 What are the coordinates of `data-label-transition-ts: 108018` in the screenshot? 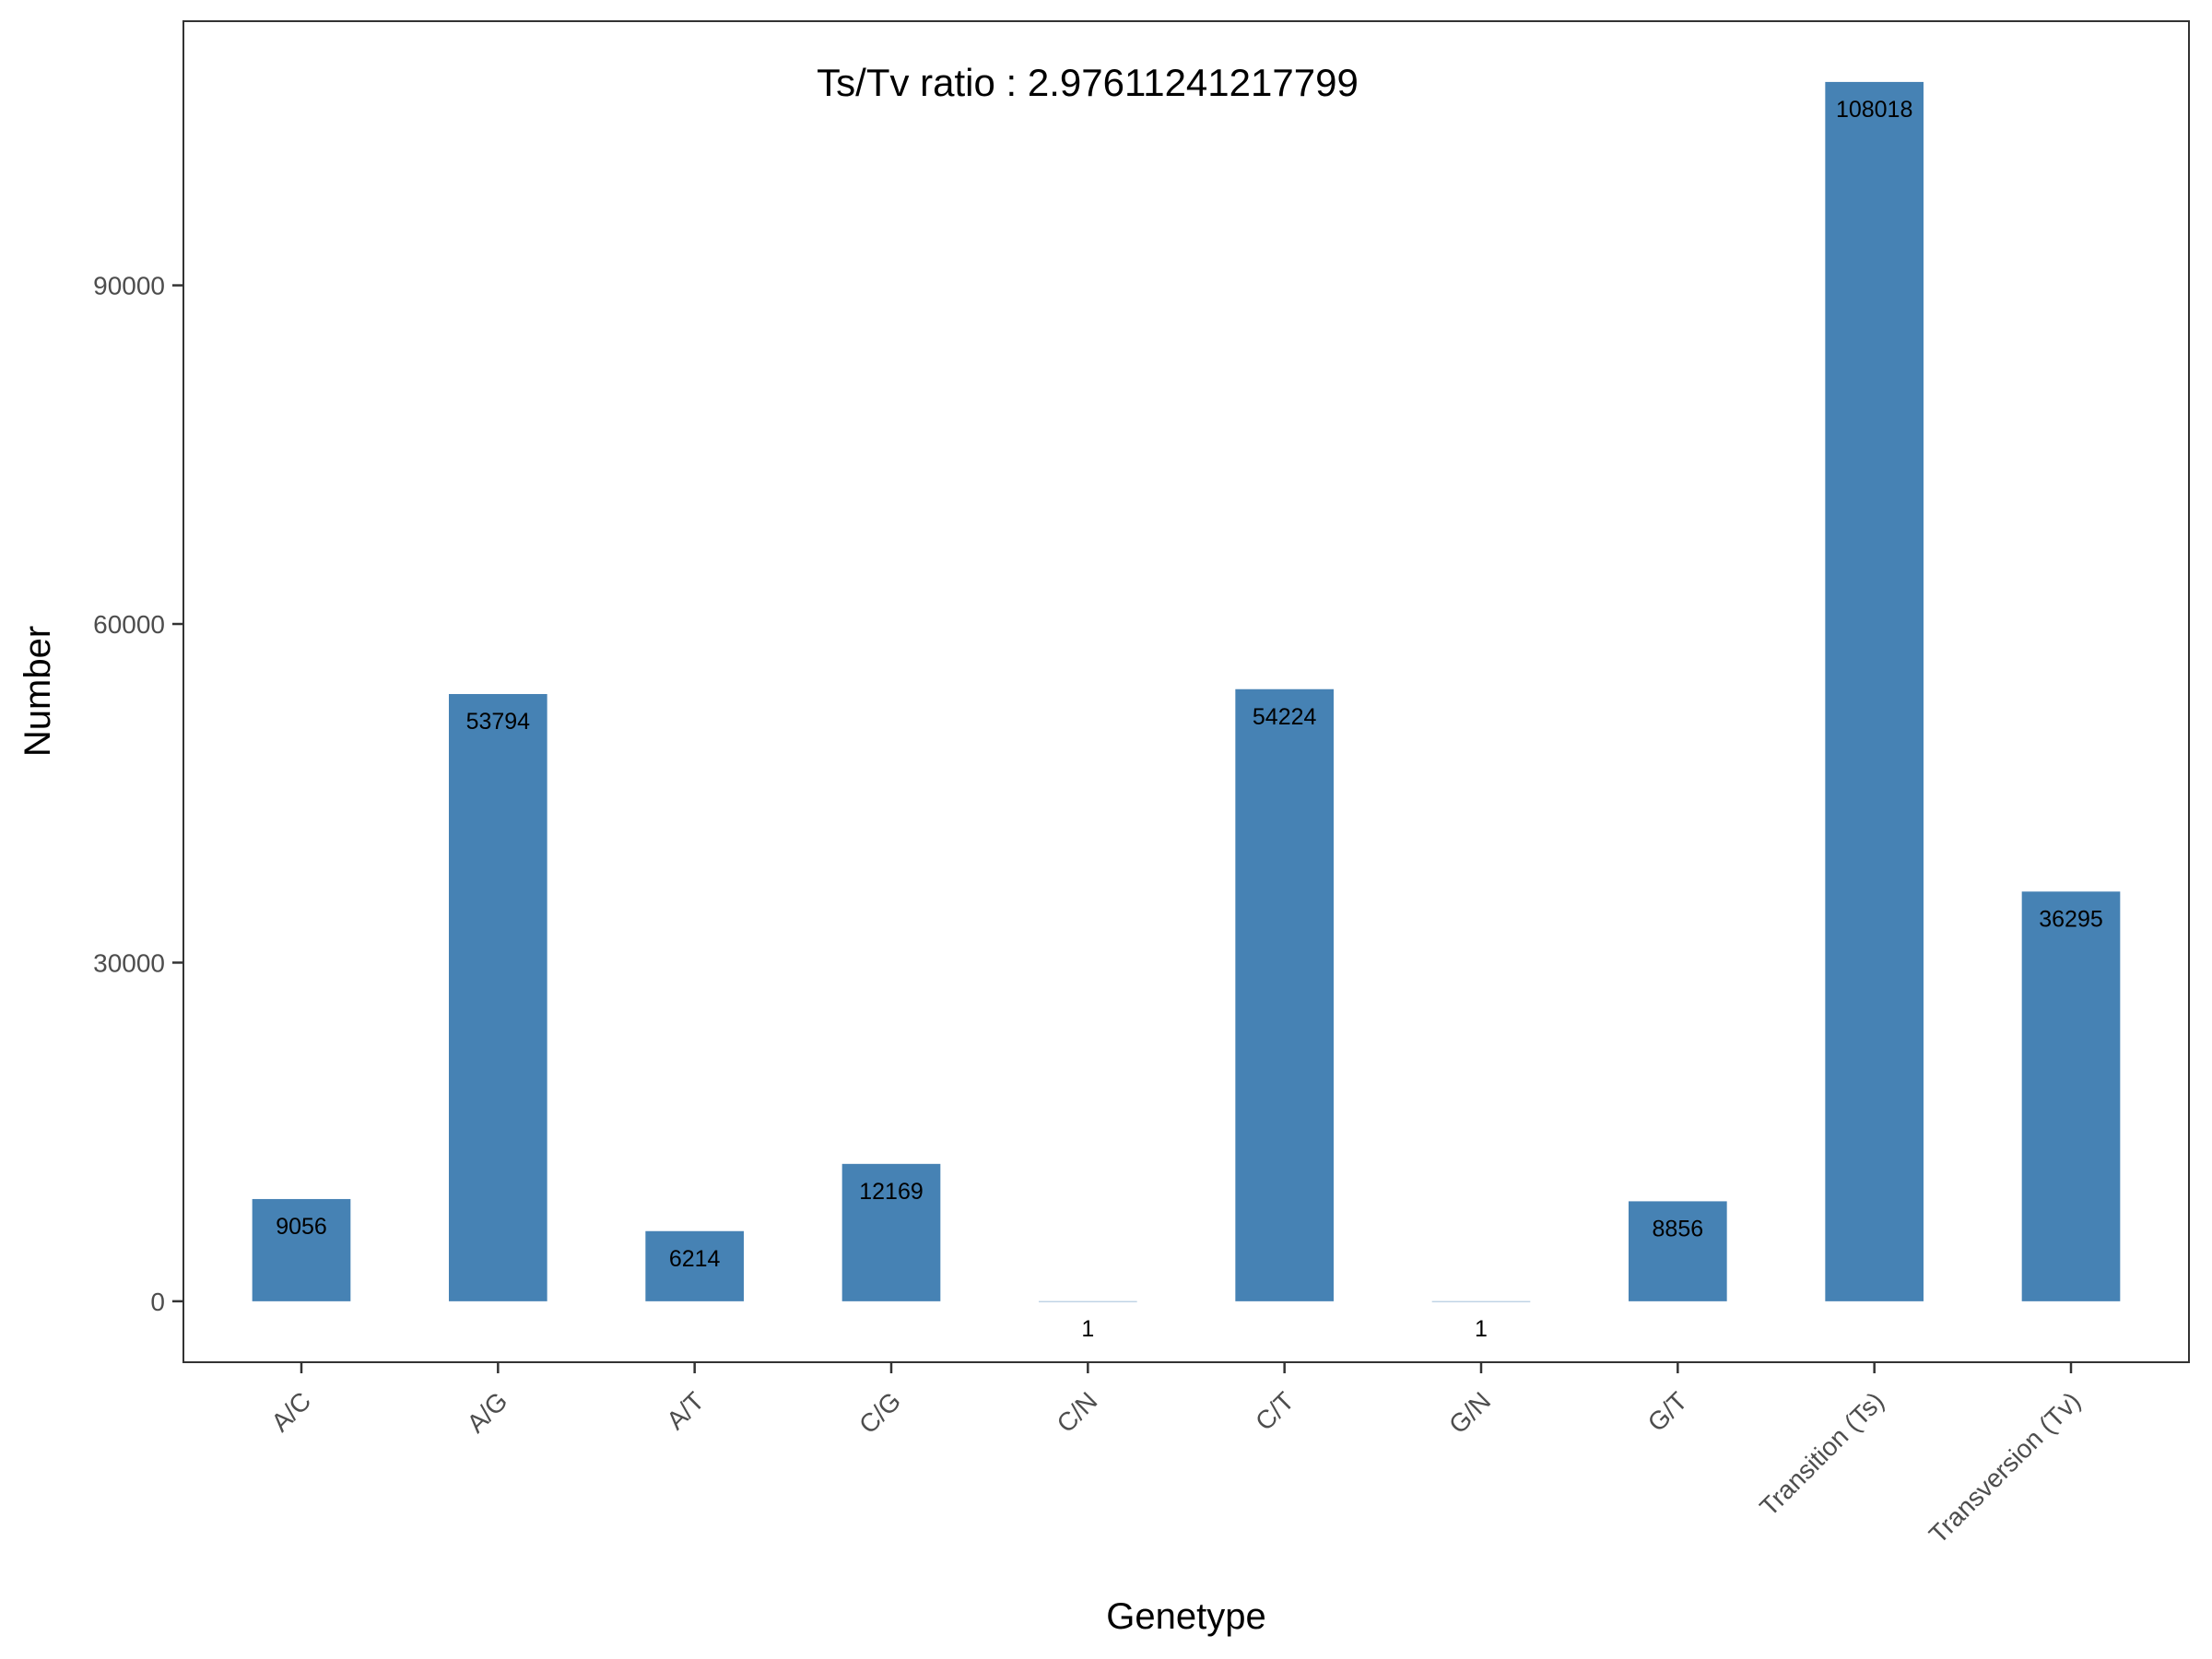 It's located at (1874, 110).